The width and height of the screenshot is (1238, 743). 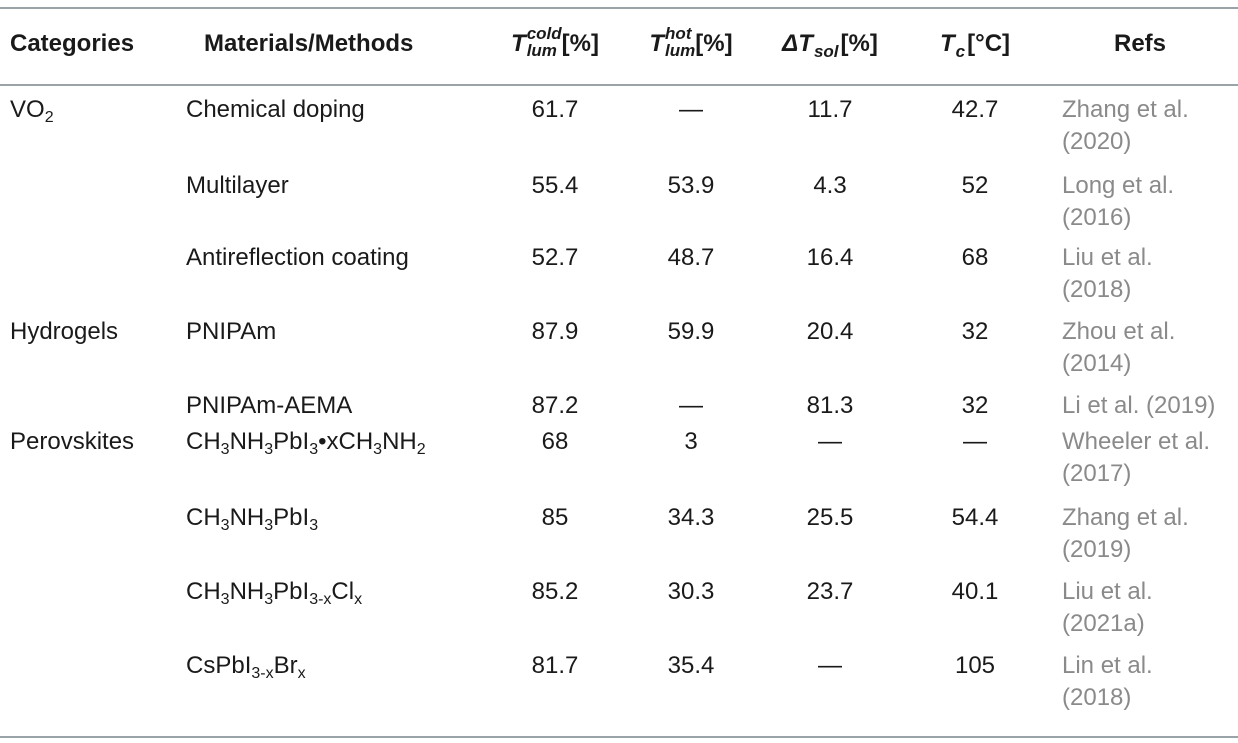 What do you see at coordinates (960, 51) in the screenshot?
I see `header-tc-sub: c` at bounding box center [960, 51].